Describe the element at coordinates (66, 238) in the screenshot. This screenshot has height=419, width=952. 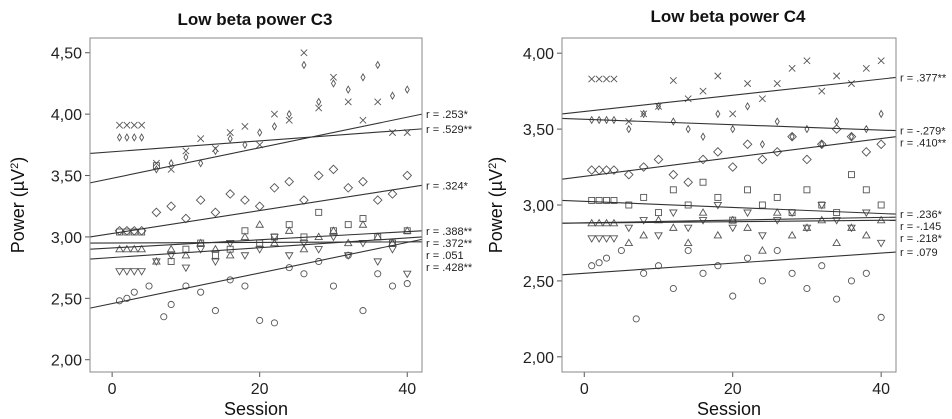
I see `y-tick-label: 3,00` at that location.